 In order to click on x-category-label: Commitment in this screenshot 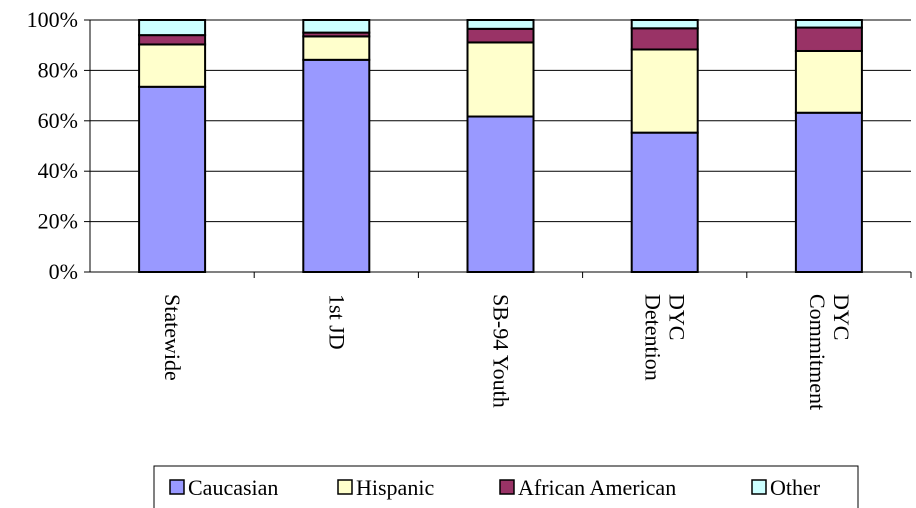, I will do `click(817, 352)`.